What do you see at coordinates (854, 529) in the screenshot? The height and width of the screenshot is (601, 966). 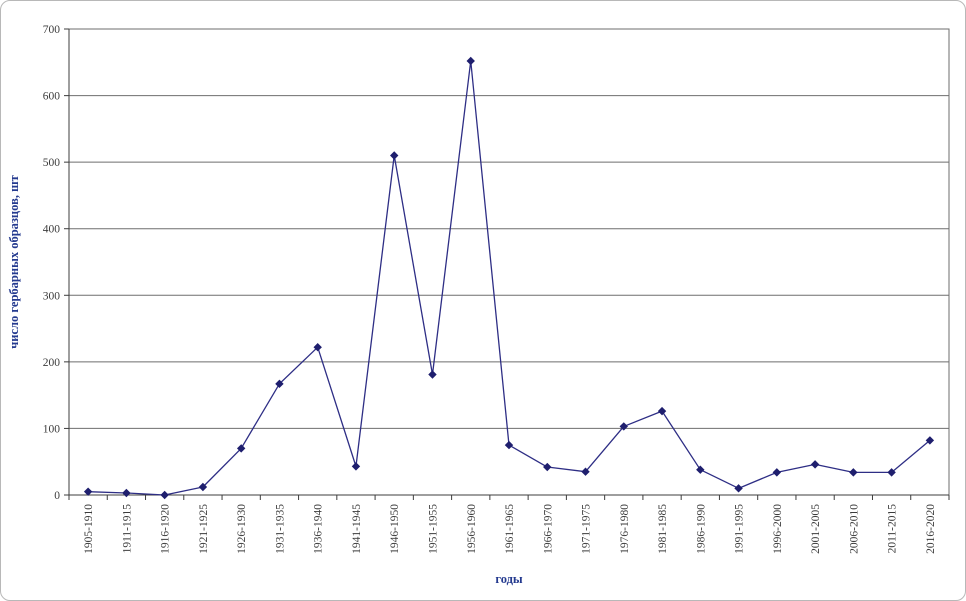 I see `x-tick-label: 2006-2010` at bounding box center [854, 529].